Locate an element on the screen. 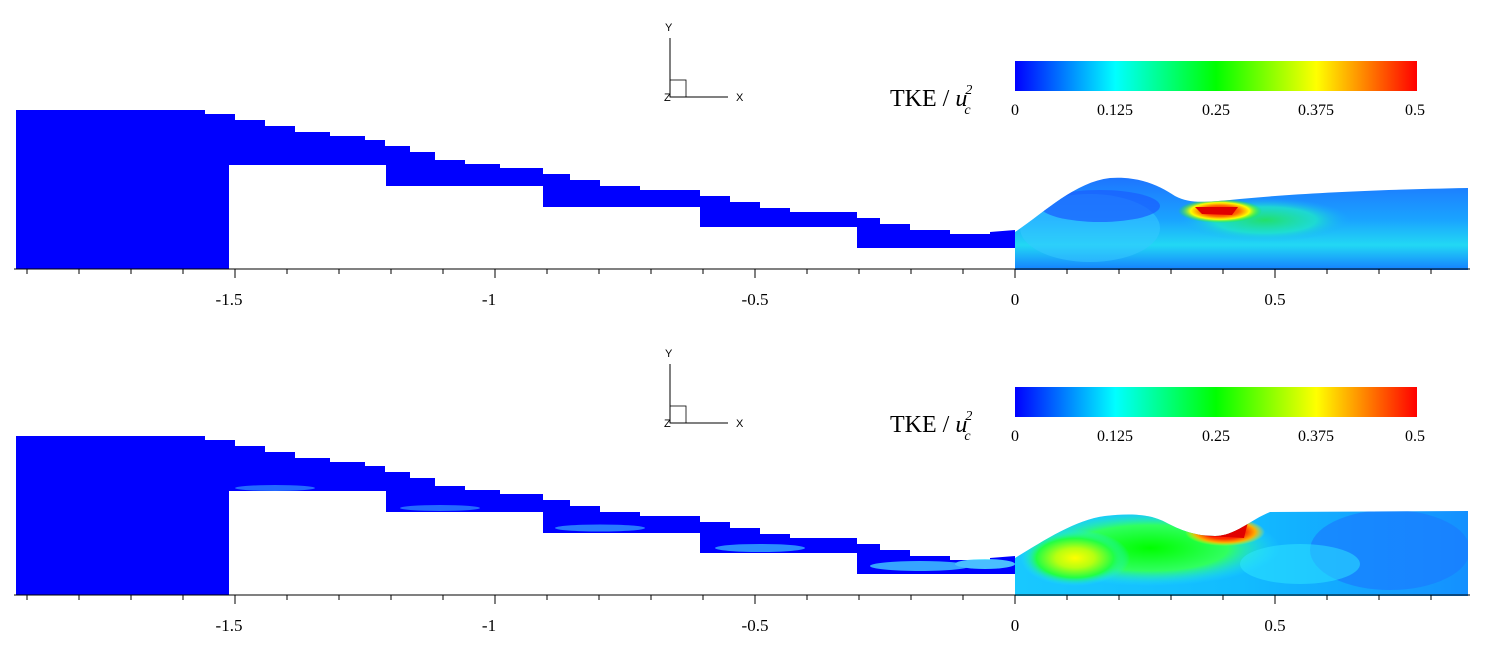 The width and height of the screenshot is (1485, 653). x-ticks-top is located at coordinates (729, 273).